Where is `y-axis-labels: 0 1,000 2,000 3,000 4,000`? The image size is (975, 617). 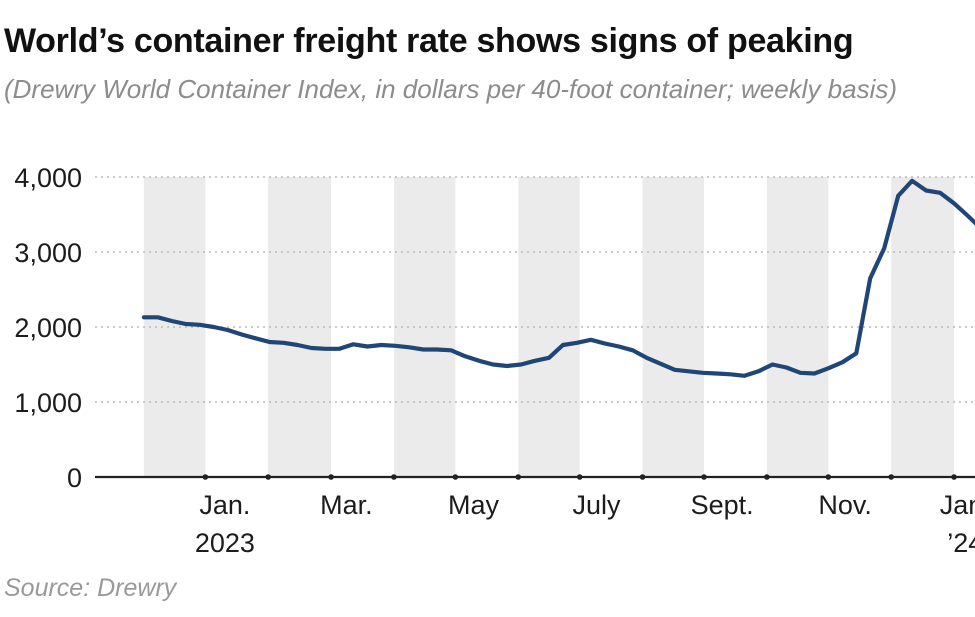 y-axis-labels: 0 1,000 2,000 3,000 4,000 is located at coordinates (48, 328).